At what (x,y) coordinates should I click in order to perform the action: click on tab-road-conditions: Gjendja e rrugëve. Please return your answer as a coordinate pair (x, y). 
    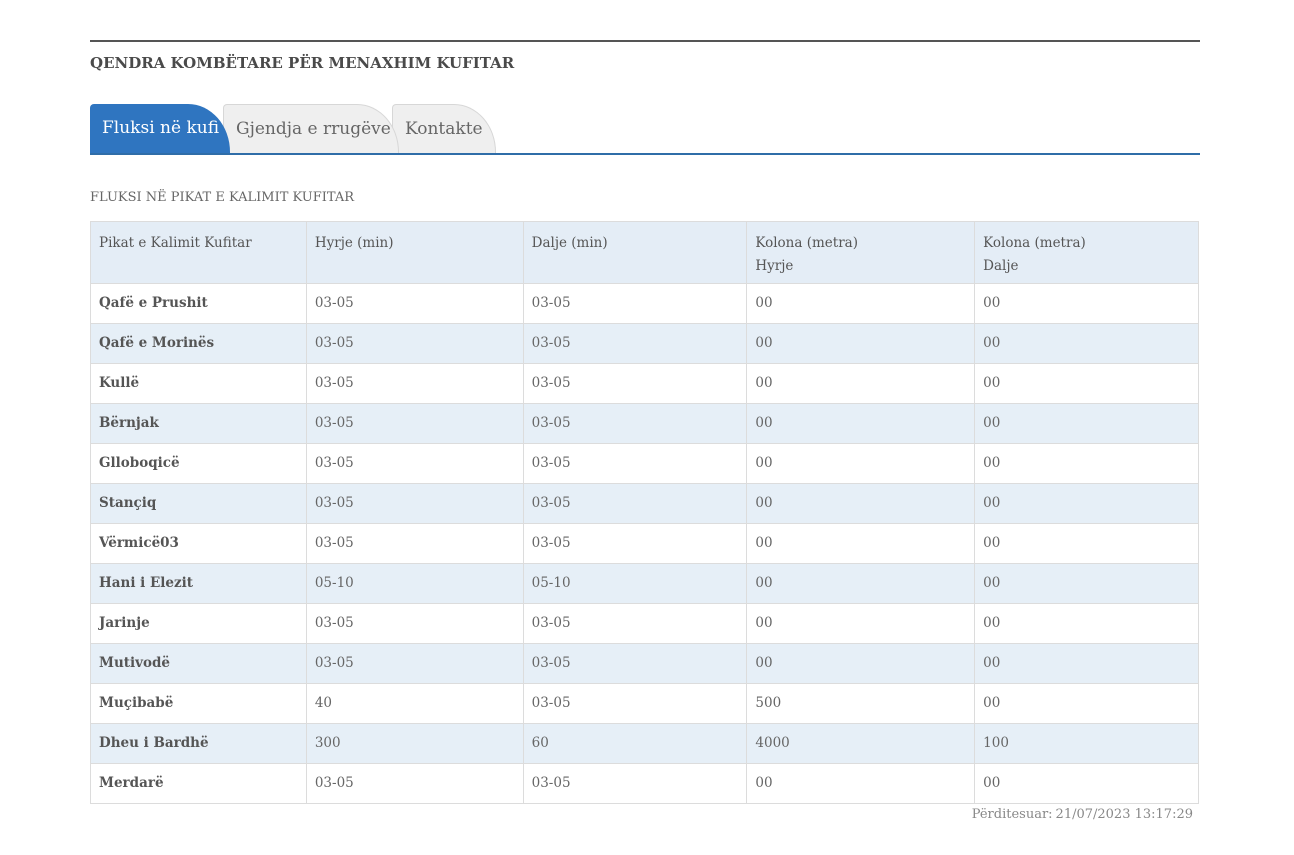
    Looking at the image, I should click on (311, 128).